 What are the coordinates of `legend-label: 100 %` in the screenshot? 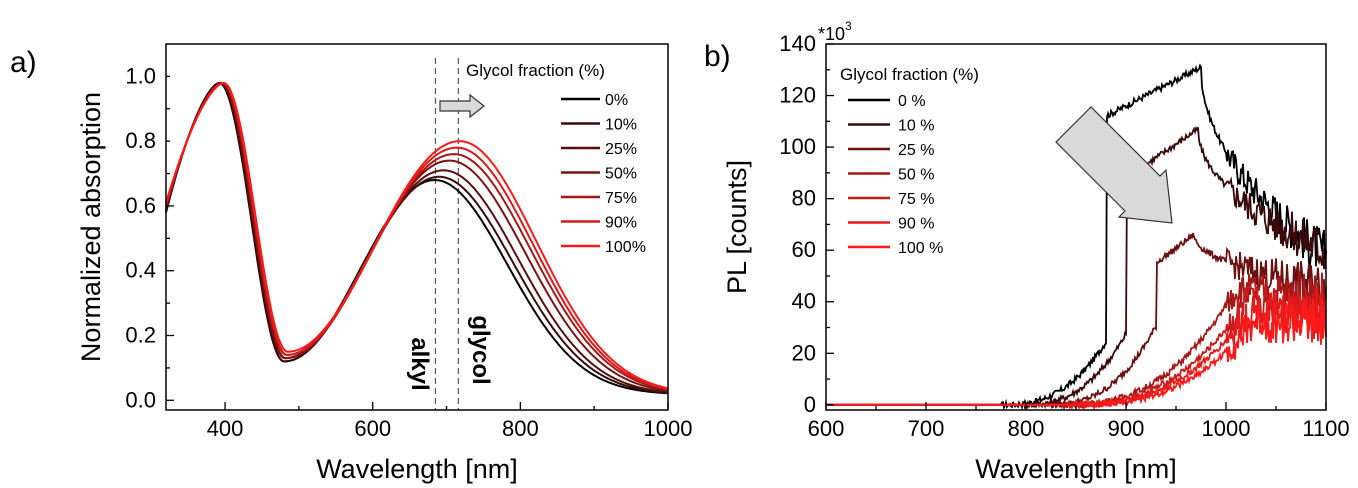 It's located at (920, 248).